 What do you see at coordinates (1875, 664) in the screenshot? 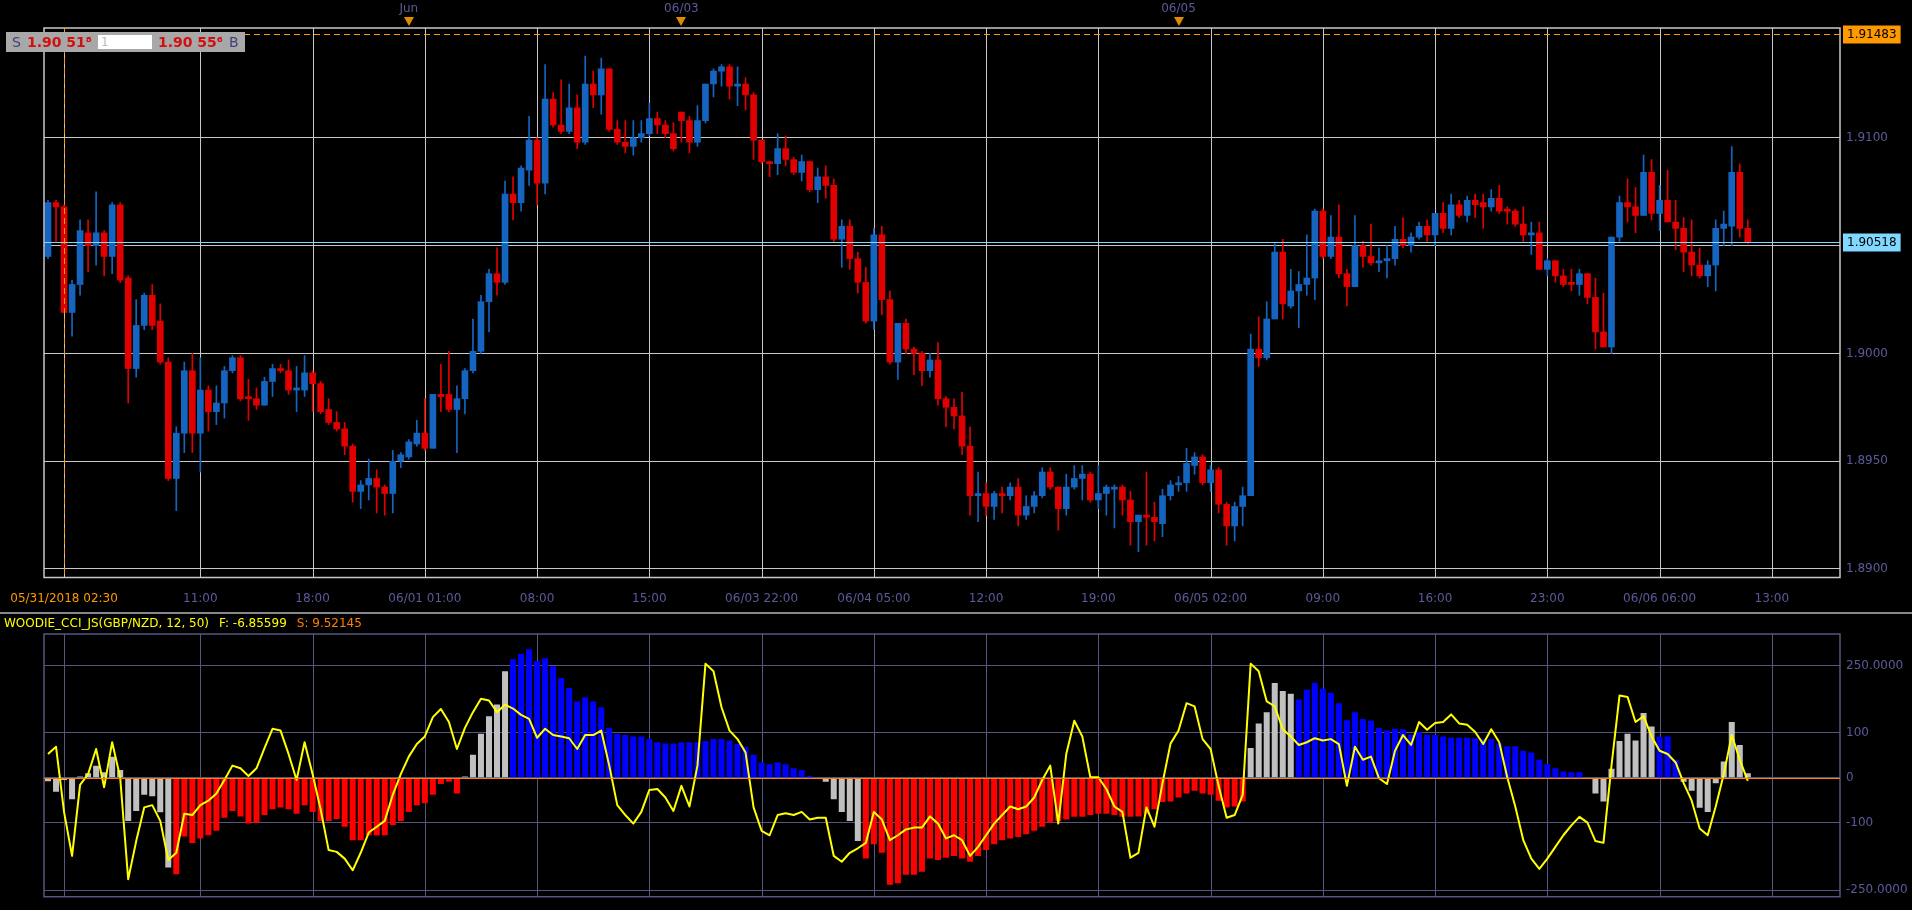
I see `y-tick-label: 250.0000` at bounding box center [1875, 664].